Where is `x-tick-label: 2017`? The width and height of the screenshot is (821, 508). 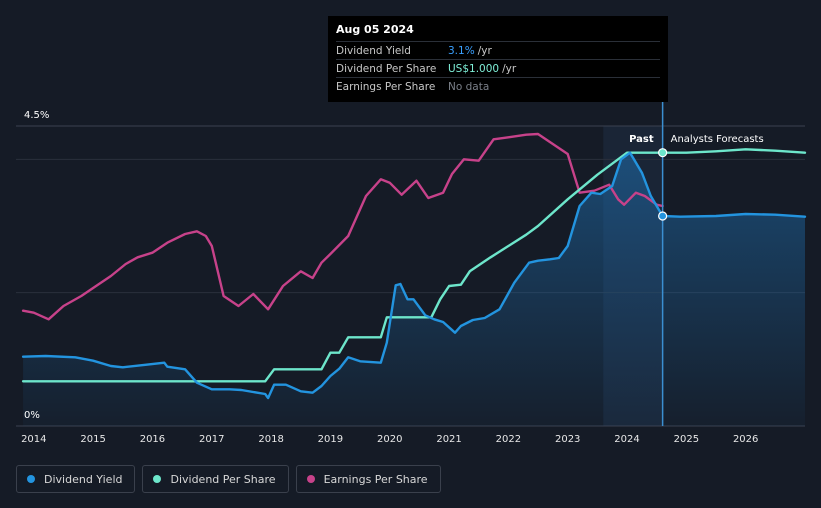
x-tick-label: 2017 is located at coordinates (211, 439).